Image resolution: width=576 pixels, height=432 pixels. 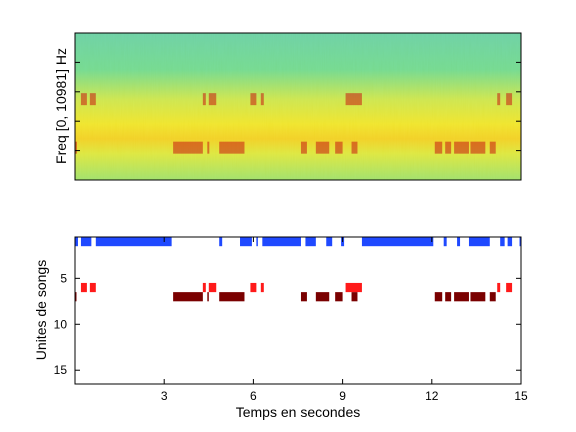 What do you see at coordinates (61, 106) in the screenshot?
I see `spectrogram-ylabel: Freq [0, 10981] Hz` at bounding box center [61, 106].